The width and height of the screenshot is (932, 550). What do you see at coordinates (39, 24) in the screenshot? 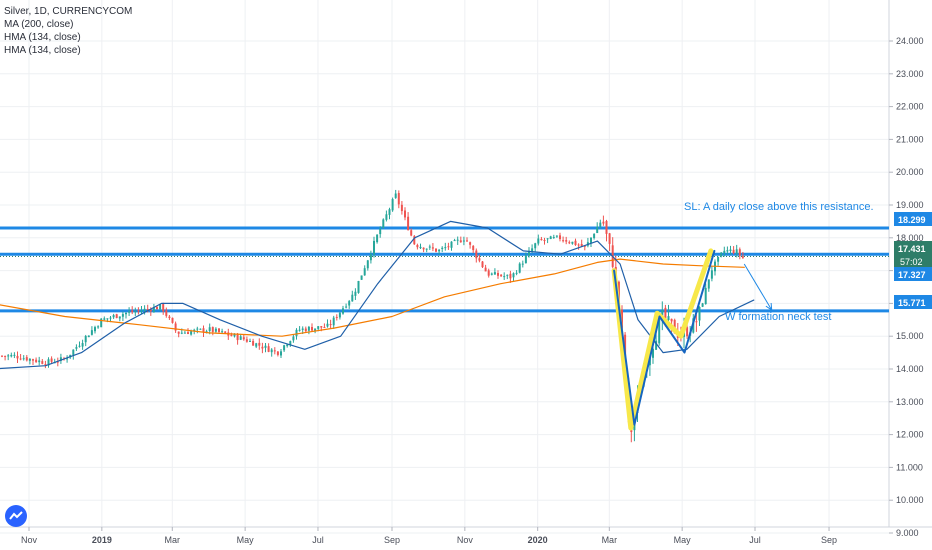
I see `legend-ma: MA (200, close)` at bounding box center [39, 24].